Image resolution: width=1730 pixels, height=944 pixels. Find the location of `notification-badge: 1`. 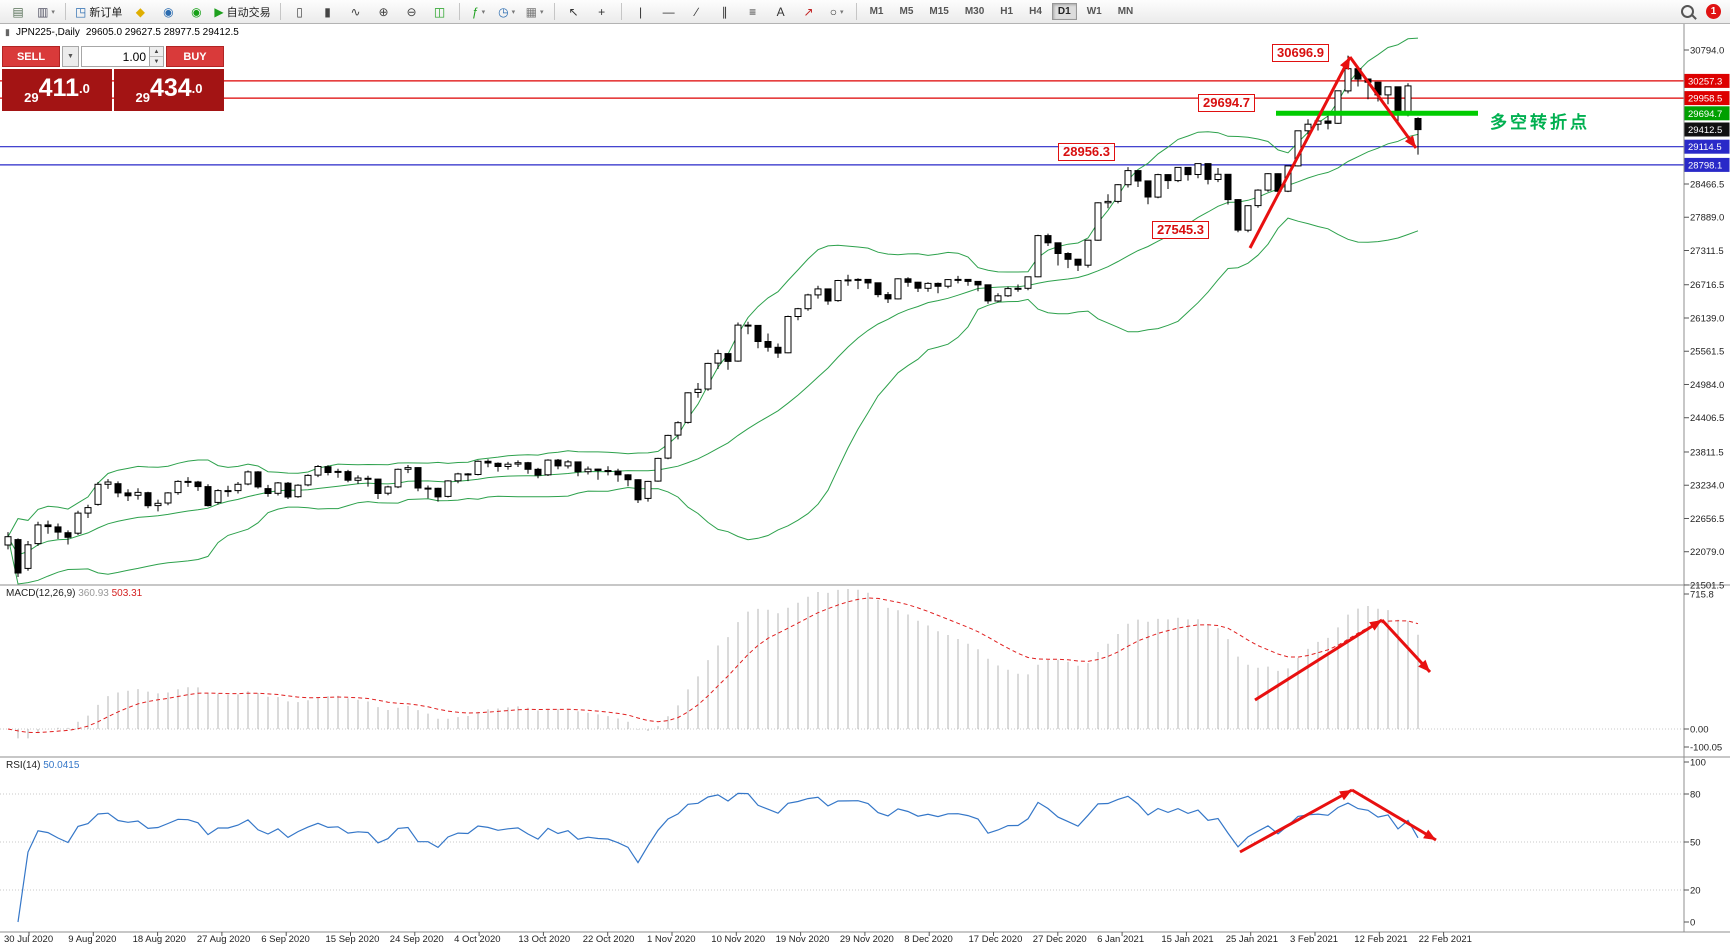

notification-badge: 1 is located at coordinates (1713, 11).